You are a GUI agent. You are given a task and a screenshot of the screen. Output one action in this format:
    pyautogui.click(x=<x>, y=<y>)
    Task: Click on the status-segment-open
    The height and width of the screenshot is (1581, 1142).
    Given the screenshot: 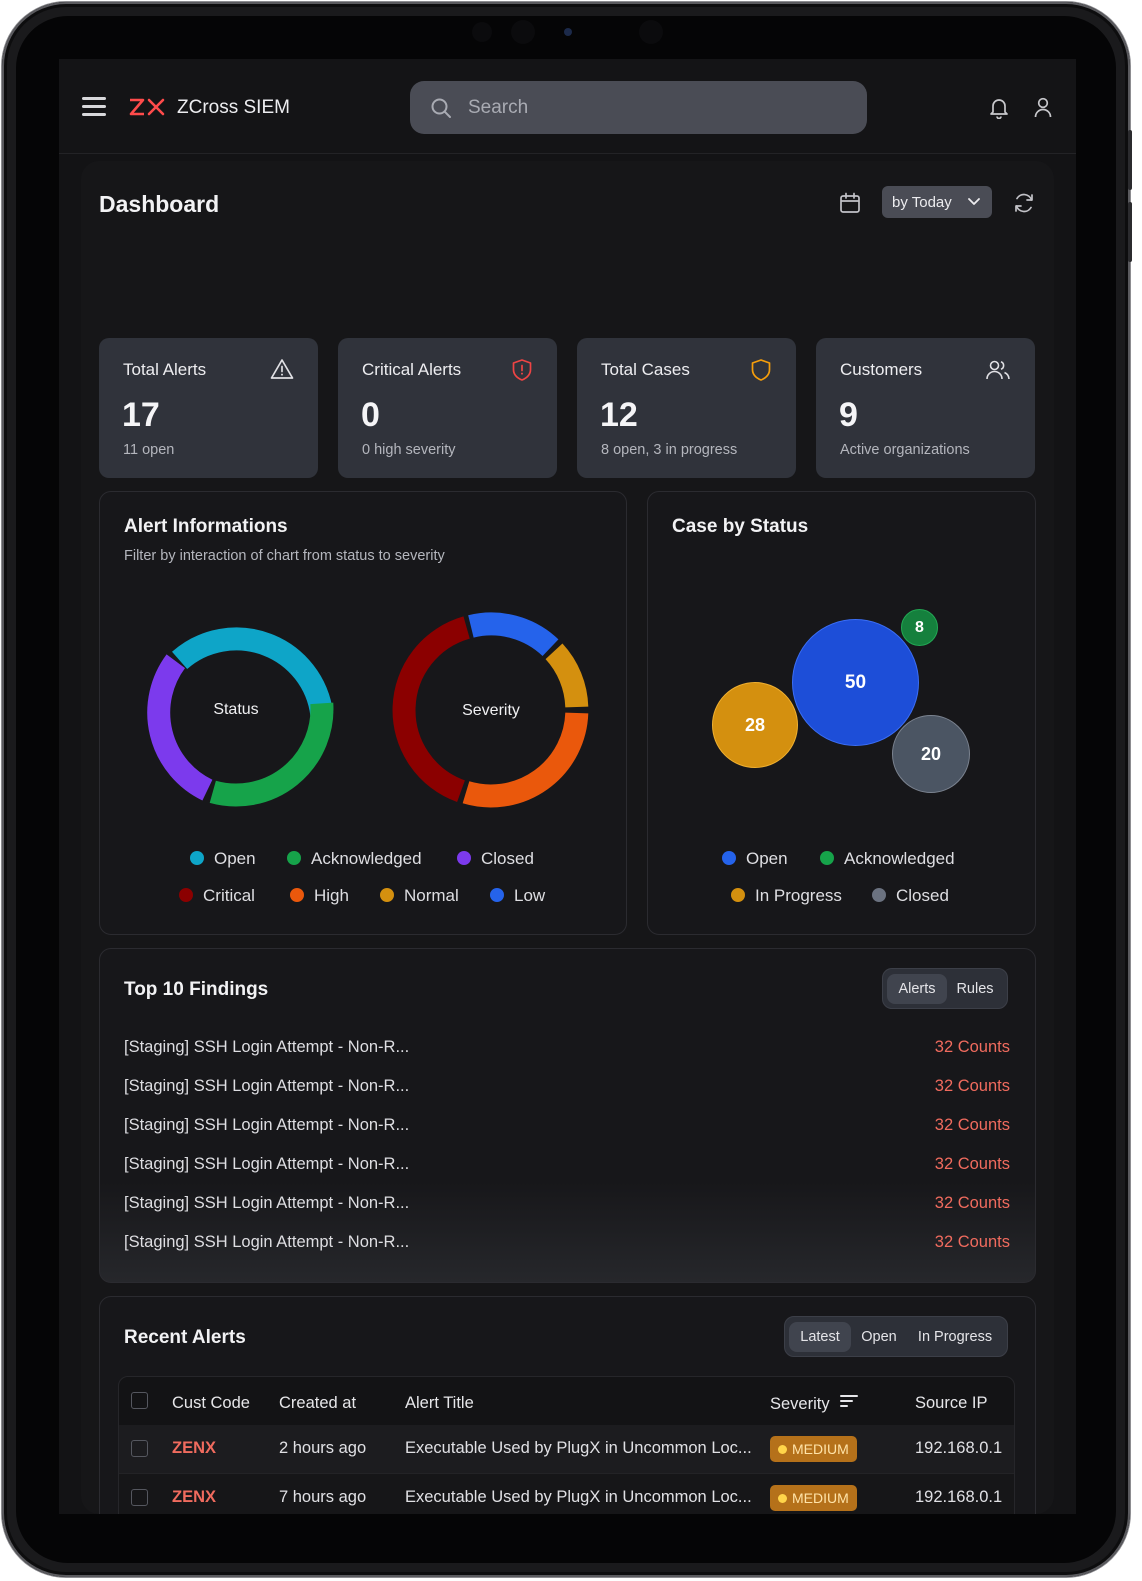 What is the action you would take?
    pyautogui.click(x=253, y=672)
    